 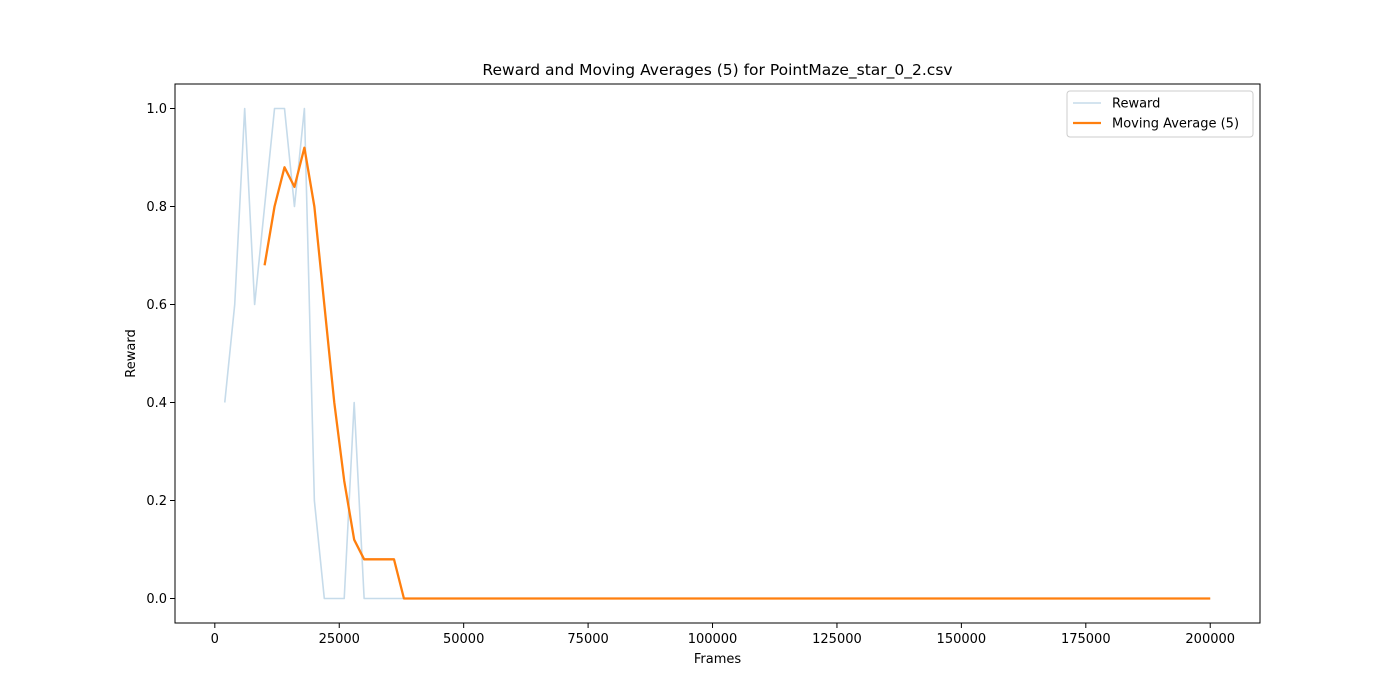 I want to click on x-tick-label: 75000, so click(x=587, y=639).